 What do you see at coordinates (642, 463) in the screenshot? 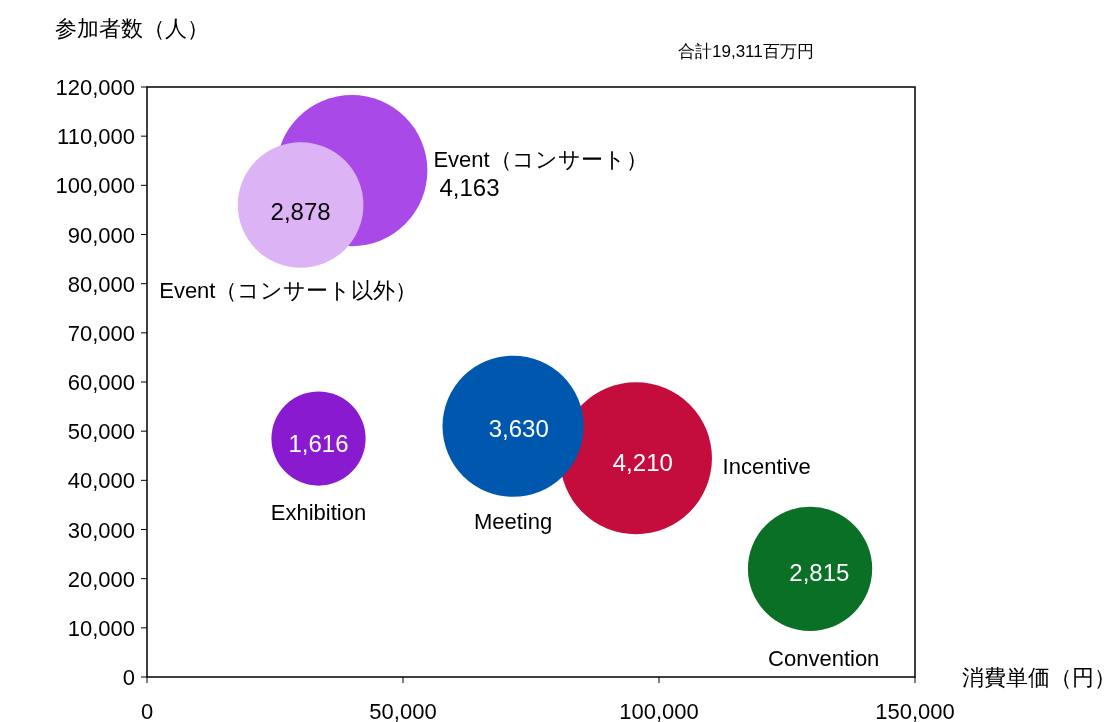
I see `data-label: 4,210` at bounding box center [642, 463].